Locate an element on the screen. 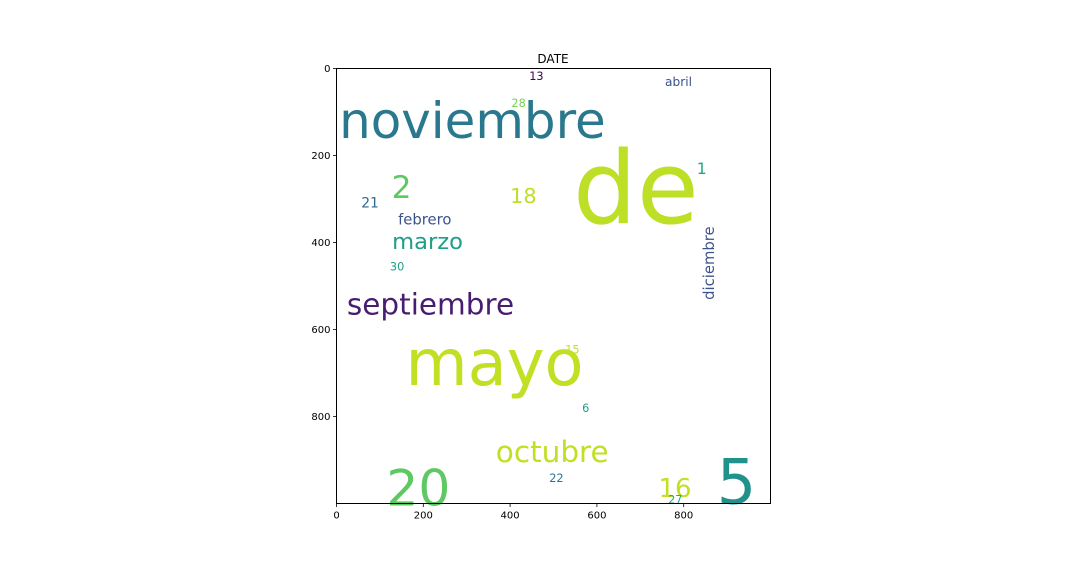  word-16: 13 is located at coordinates (536, 76).